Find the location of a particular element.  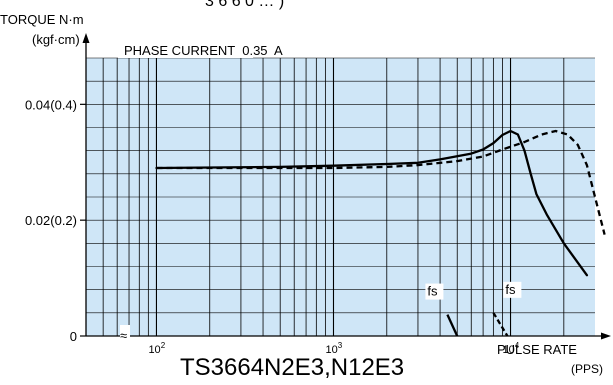

x-tick-exponent: 2 is located at coordinates (163, 345).